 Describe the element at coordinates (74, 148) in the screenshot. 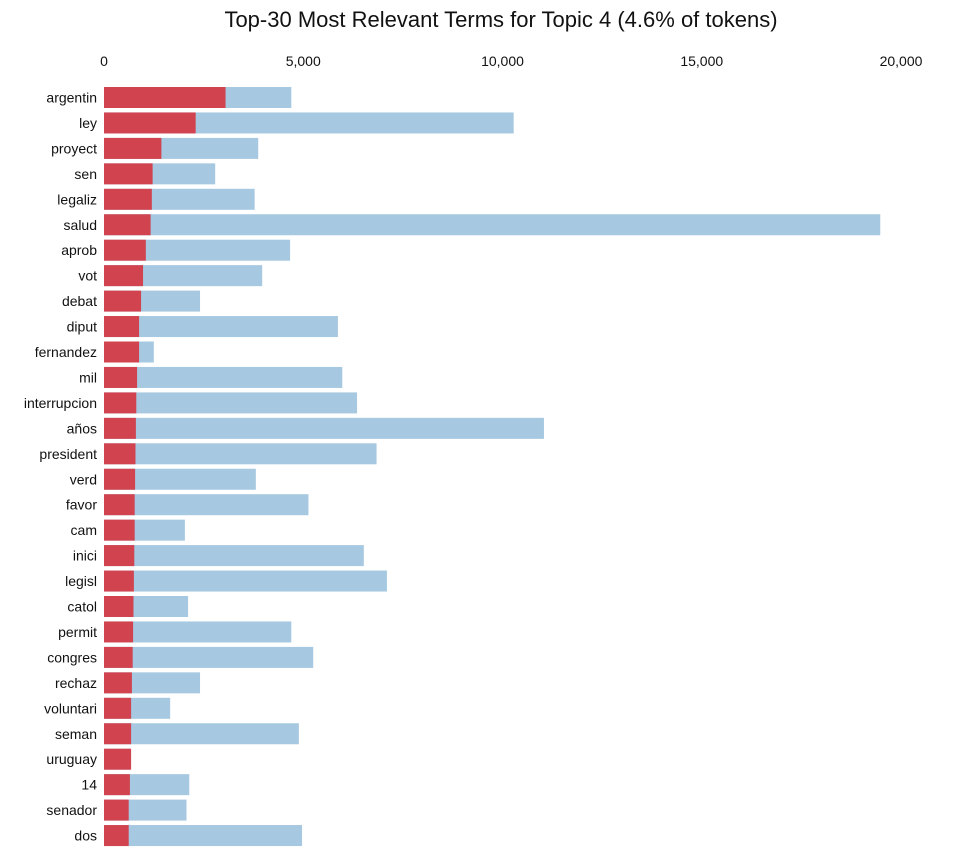

I see `term-label: proyect` at that location.